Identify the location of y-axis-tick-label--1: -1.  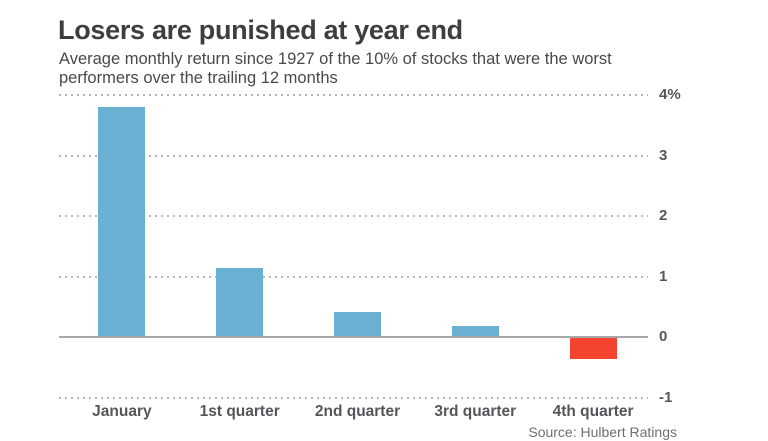
(666, 397).